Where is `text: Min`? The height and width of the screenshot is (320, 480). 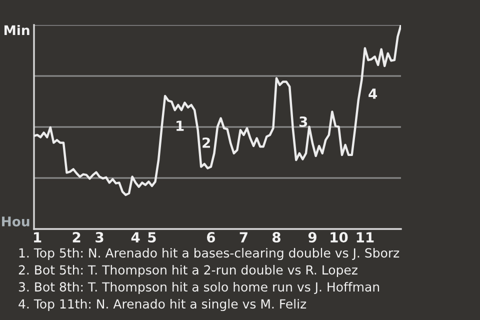
text: Min is located at coordinates (17, 30).